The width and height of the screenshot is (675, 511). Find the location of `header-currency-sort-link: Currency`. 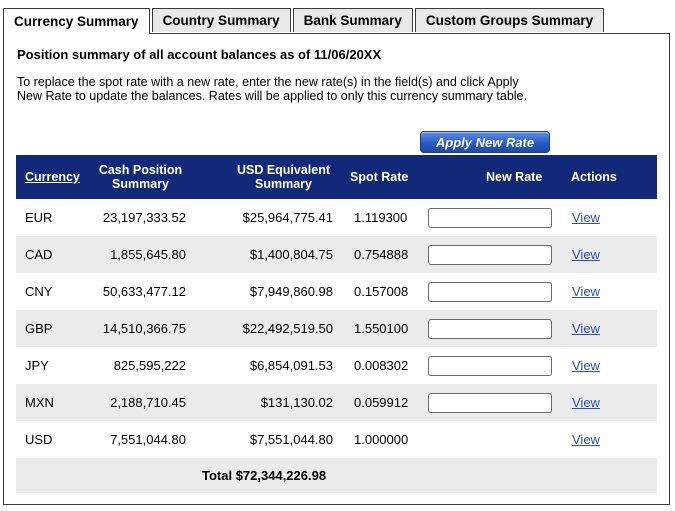

header-currency-sort-link: Currency is located at coordinates (52, 177).